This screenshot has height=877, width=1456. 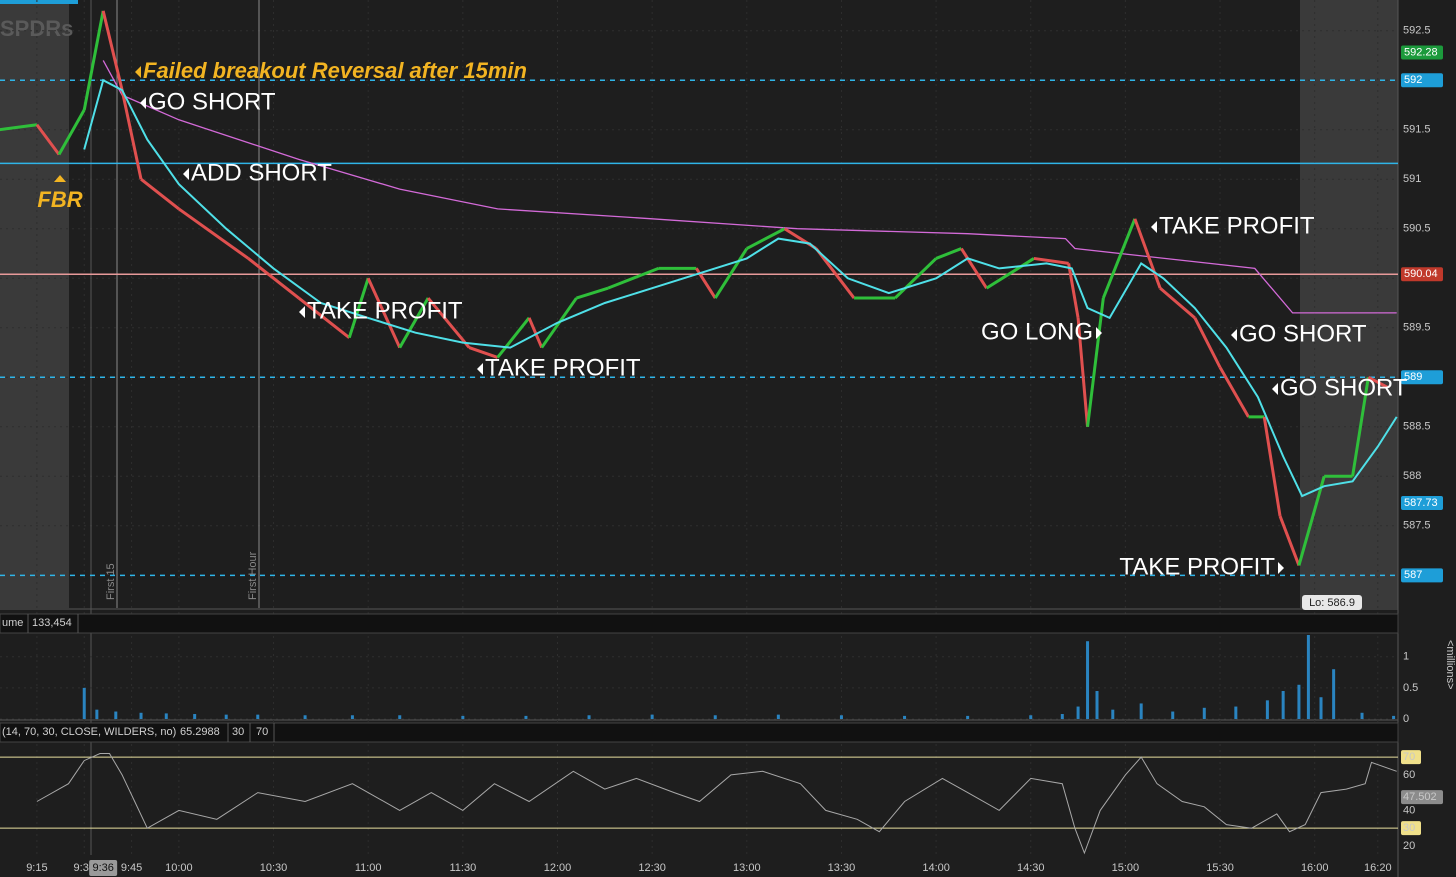 I want to click on price-tag-label: 592, so click(x=1413, y=80).